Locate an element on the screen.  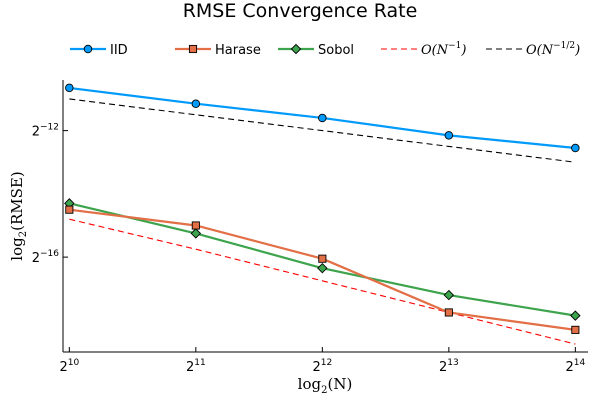
series-line is located at coordinates (322, 130).